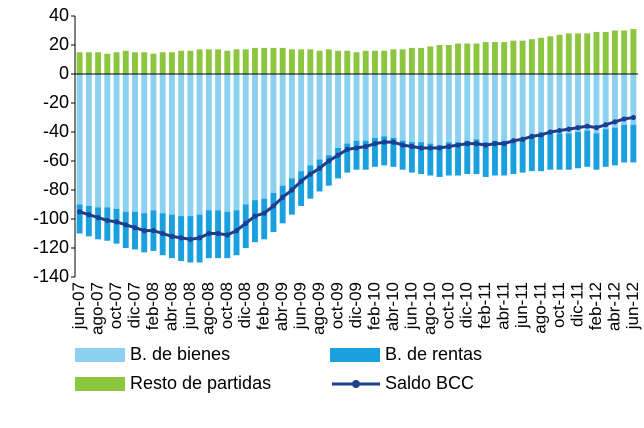 The image size is (644, 428). What do you see at coordinates (540, 308) in the screenshot?
I see `x-tick-label: ago-11` at bounding box center [540, 308].